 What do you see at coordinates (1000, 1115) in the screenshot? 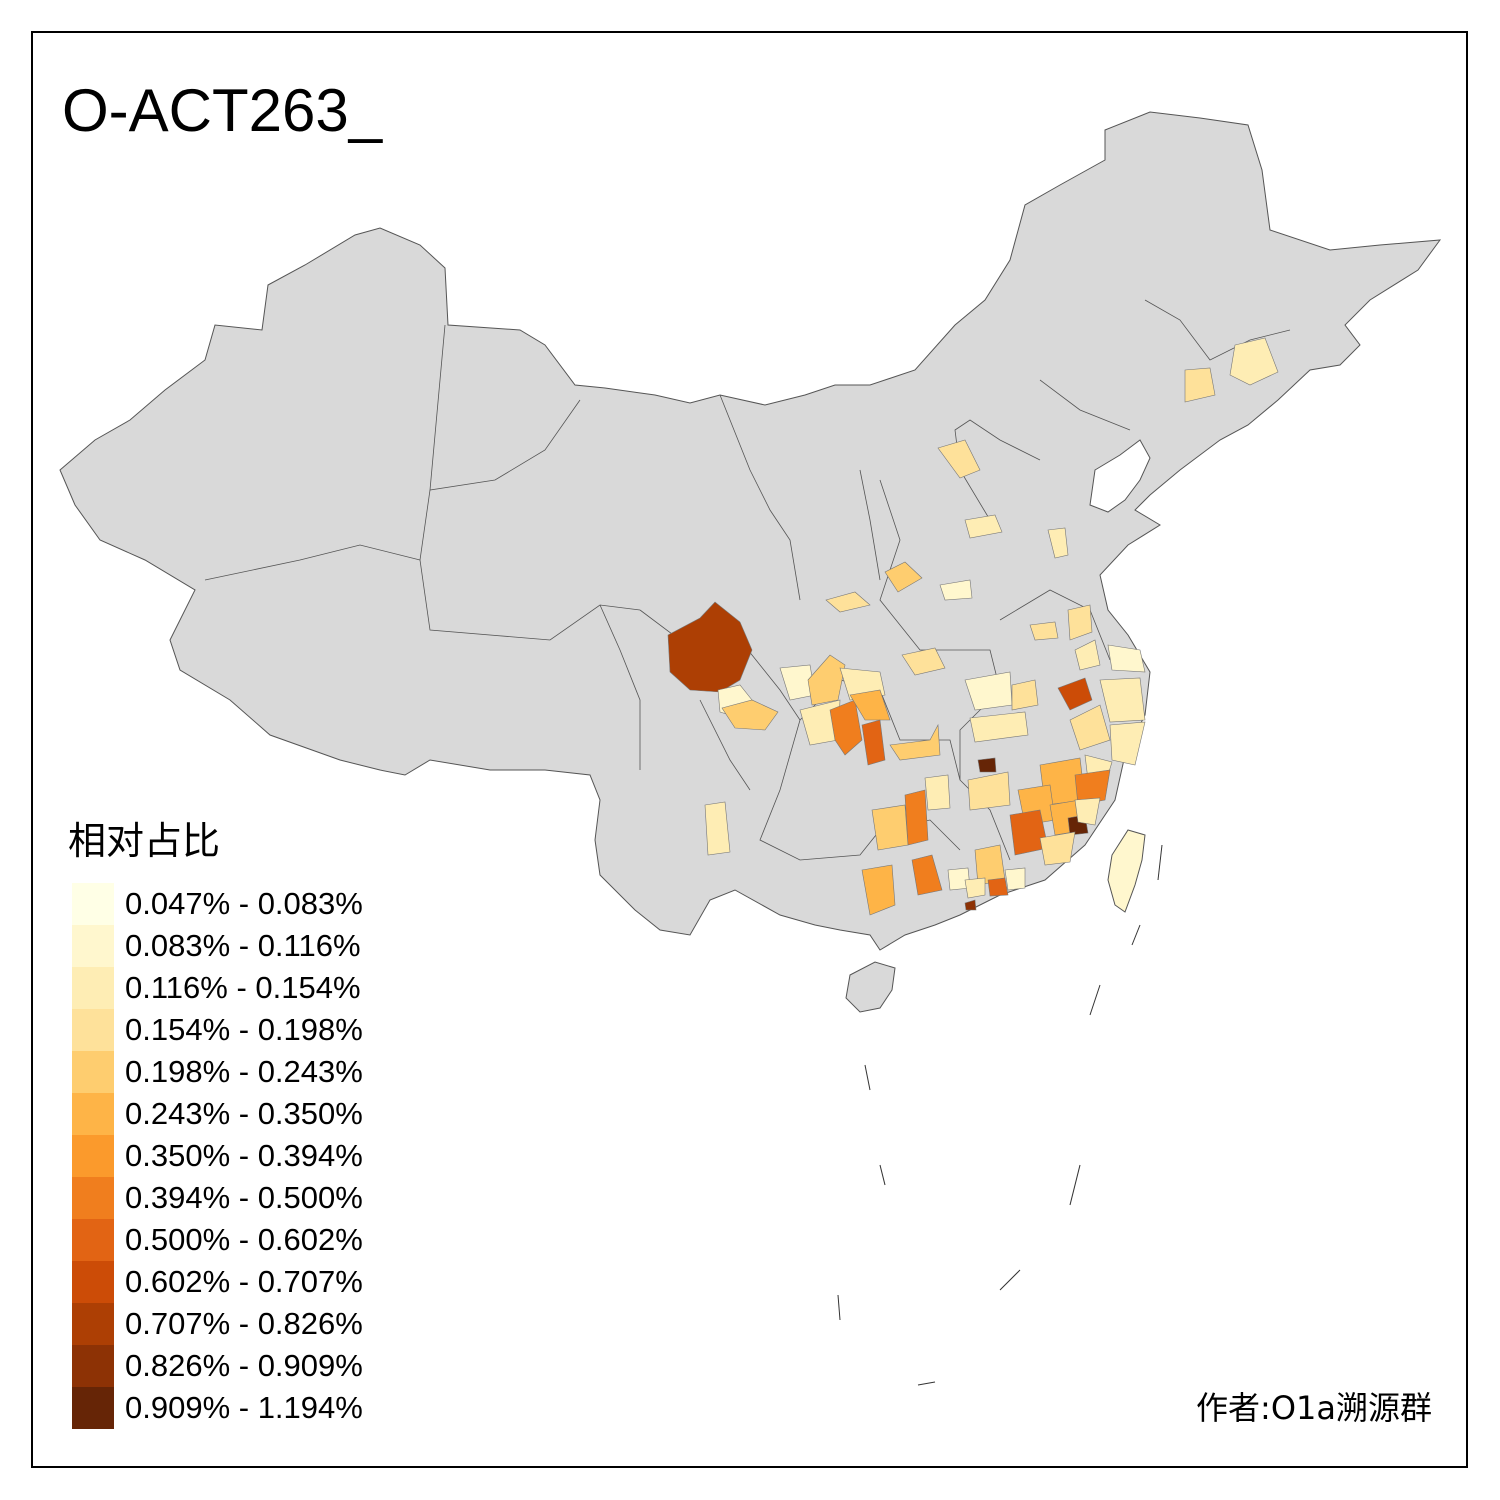
I see `south-sea-islands` at bounding box center [1000, 1115].